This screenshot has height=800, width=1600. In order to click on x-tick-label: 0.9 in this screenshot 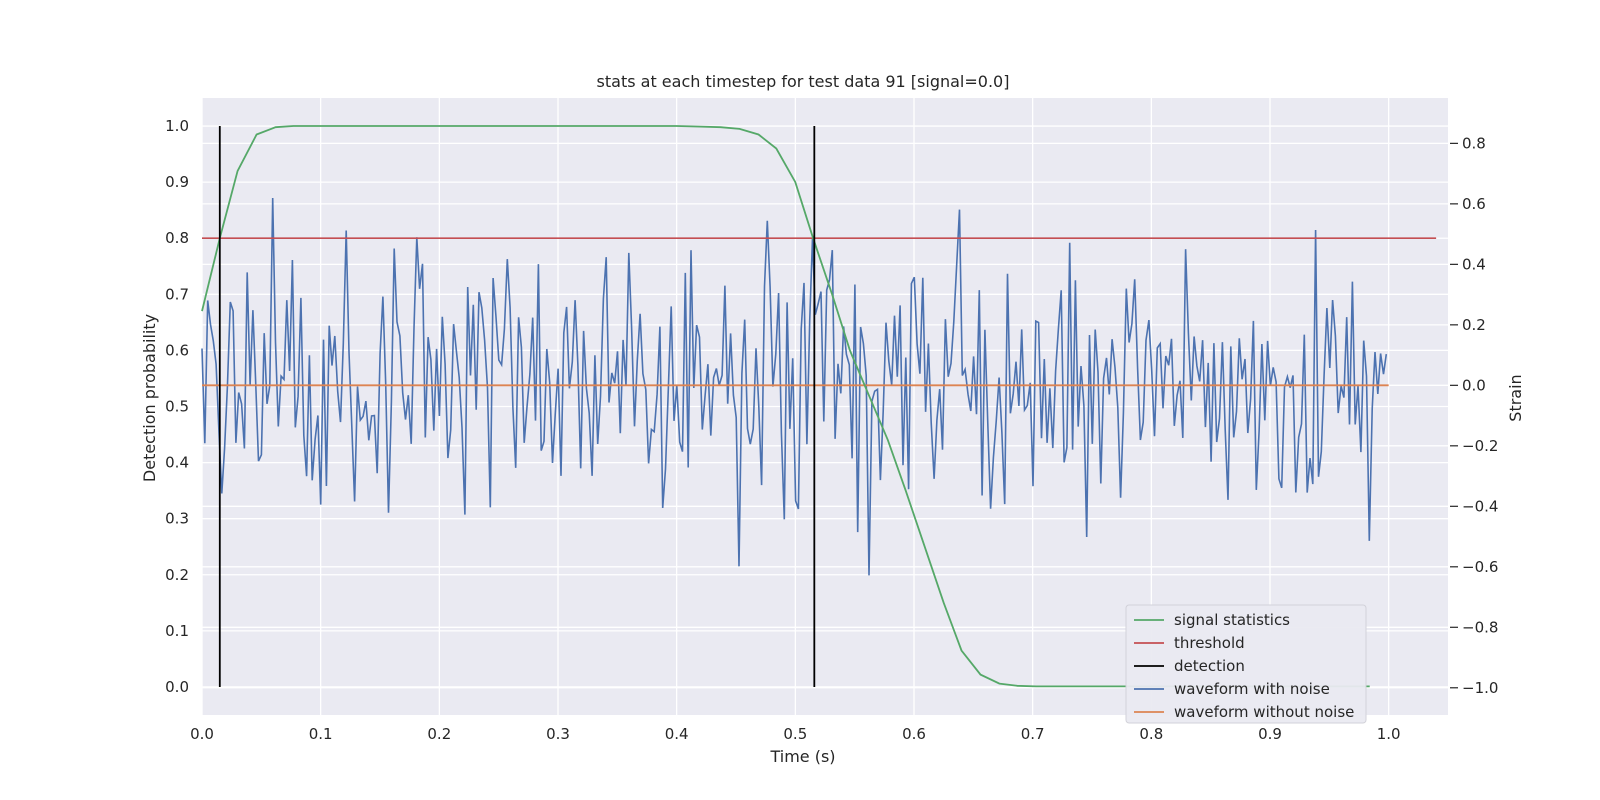, I will do `click(1270, 734)`.